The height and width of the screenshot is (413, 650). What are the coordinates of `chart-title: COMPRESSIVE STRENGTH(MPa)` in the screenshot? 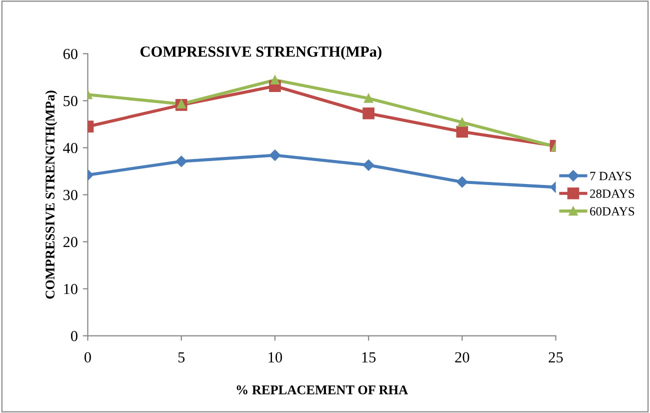 It's located at (261, 53).